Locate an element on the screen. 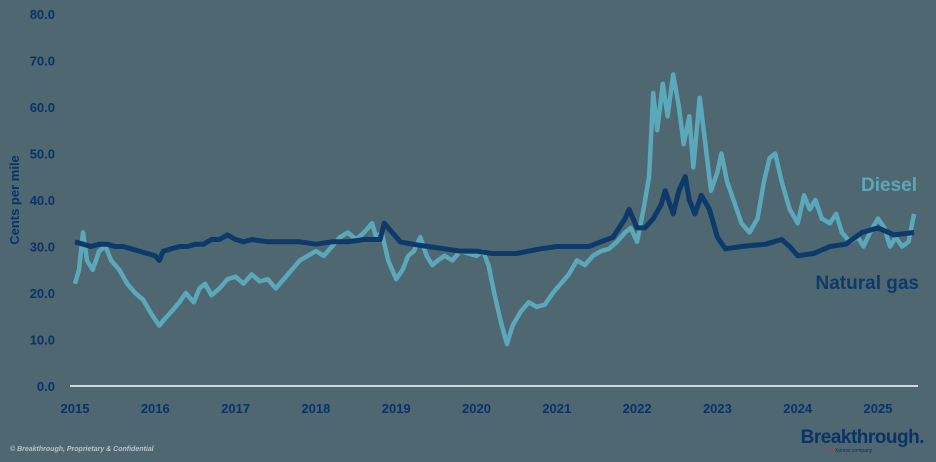 This screenshot has height=462, width=936. y-tick-label: 70.0 is located at coordinates (42, 61).